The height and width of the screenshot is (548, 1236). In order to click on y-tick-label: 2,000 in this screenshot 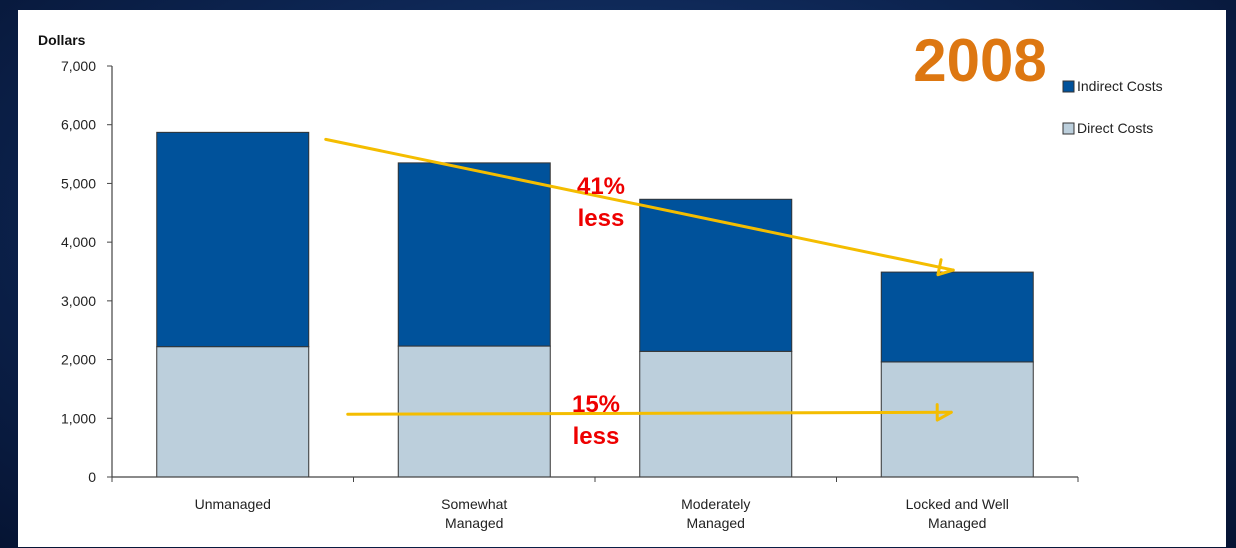, I will do `click(78, 360)`.